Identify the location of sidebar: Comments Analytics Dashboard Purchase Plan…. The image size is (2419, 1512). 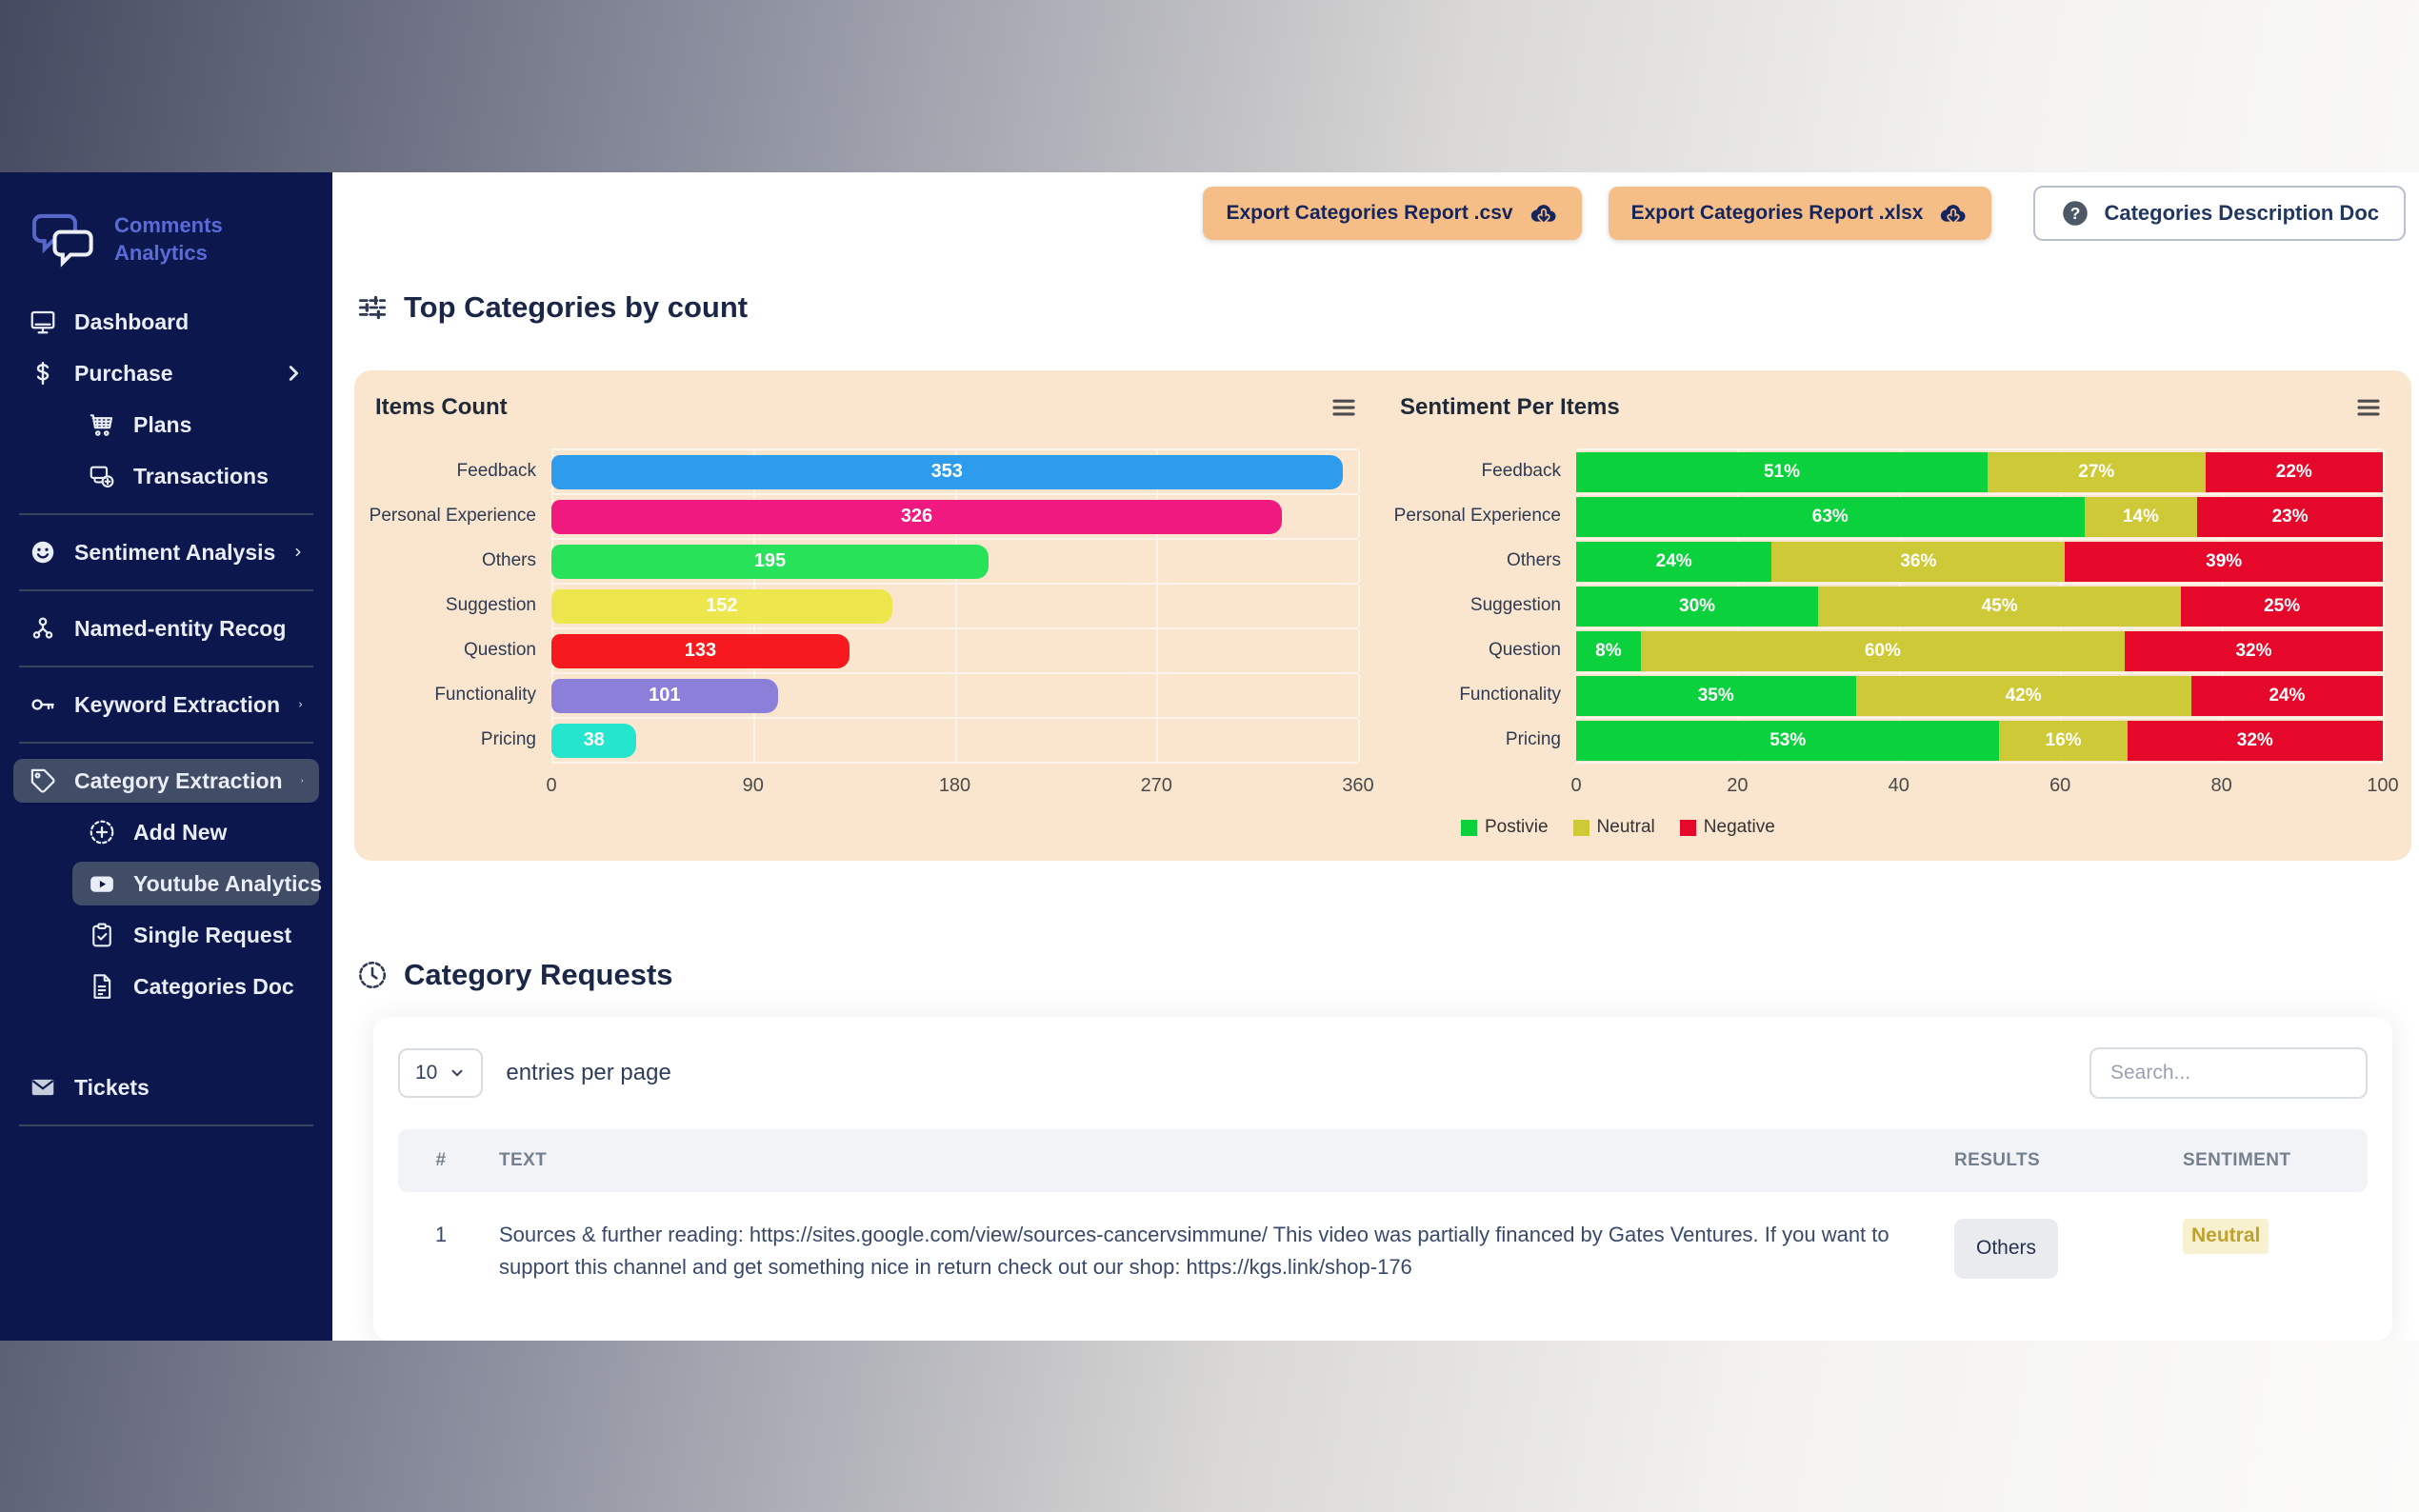
(166, 756).